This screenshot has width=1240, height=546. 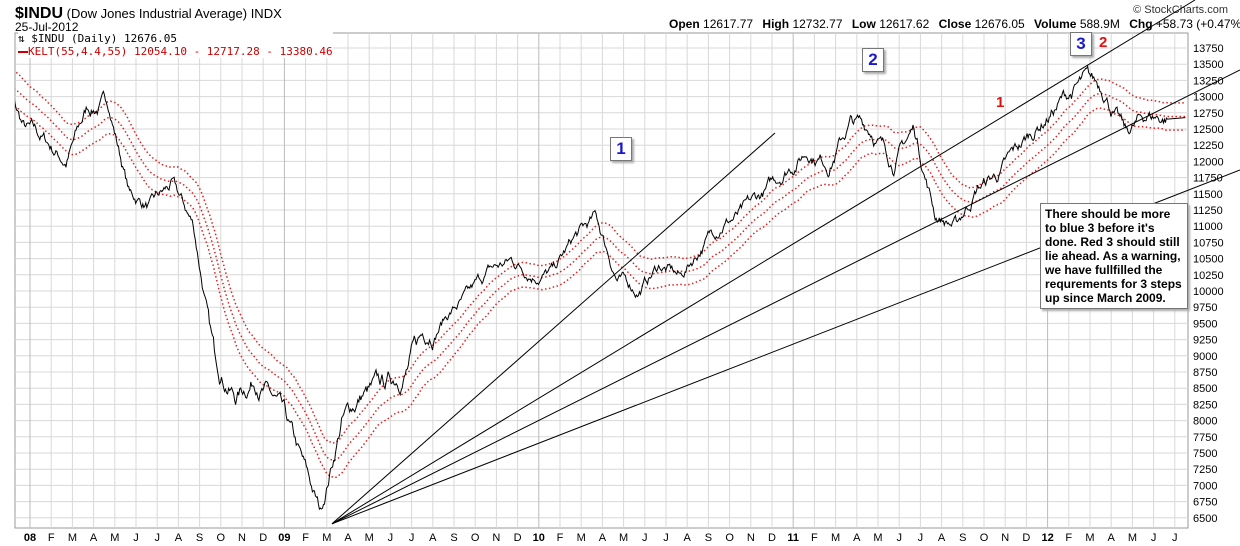 I want to click on y-tick-label: 8250, so click(x=1205, y=405).